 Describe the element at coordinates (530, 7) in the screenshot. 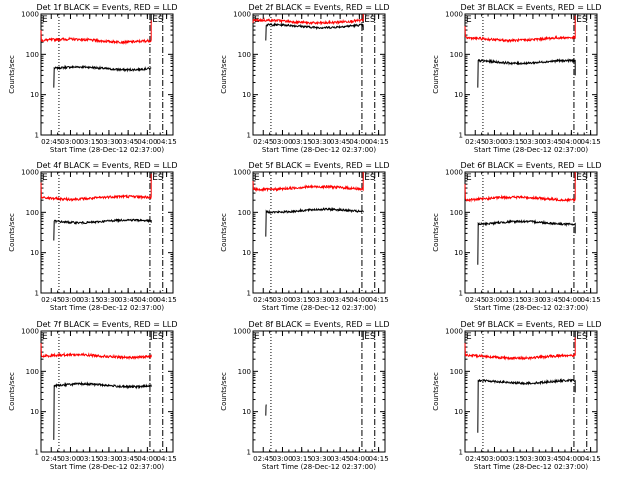

I see `panel-title: Det 3f BLACK = Events, RED = LLD` at that location.